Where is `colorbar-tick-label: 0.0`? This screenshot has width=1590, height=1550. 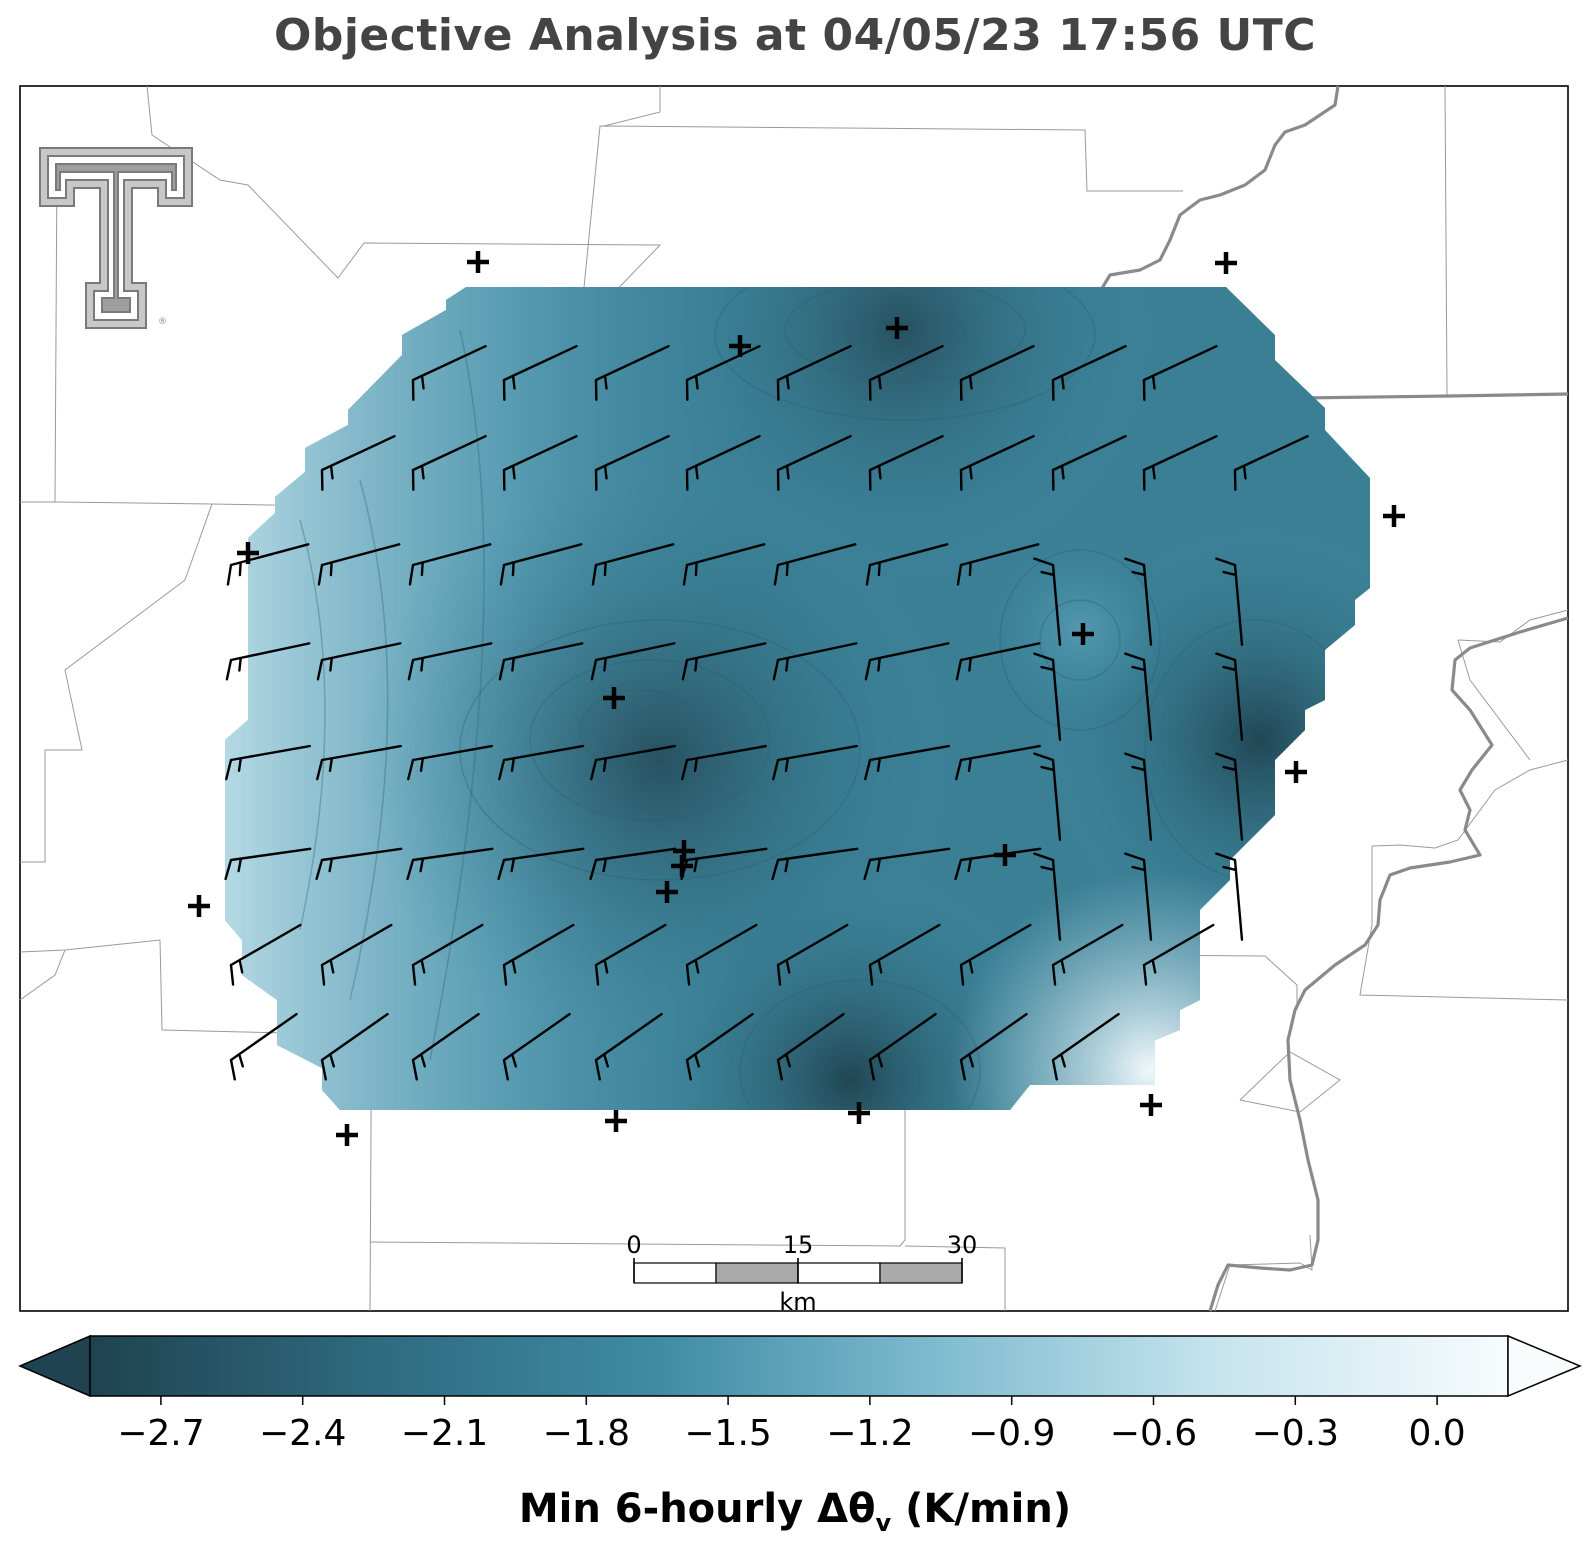
colorbar-tick-label: 0.0 is located at coordinates (1436, 1433).